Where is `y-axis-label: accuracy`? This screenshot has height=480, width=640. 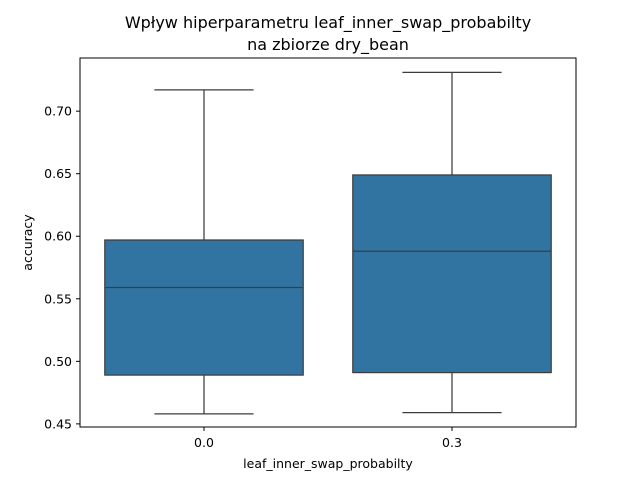 y-axis-label: accuracy is located at coordinates (27, 242).